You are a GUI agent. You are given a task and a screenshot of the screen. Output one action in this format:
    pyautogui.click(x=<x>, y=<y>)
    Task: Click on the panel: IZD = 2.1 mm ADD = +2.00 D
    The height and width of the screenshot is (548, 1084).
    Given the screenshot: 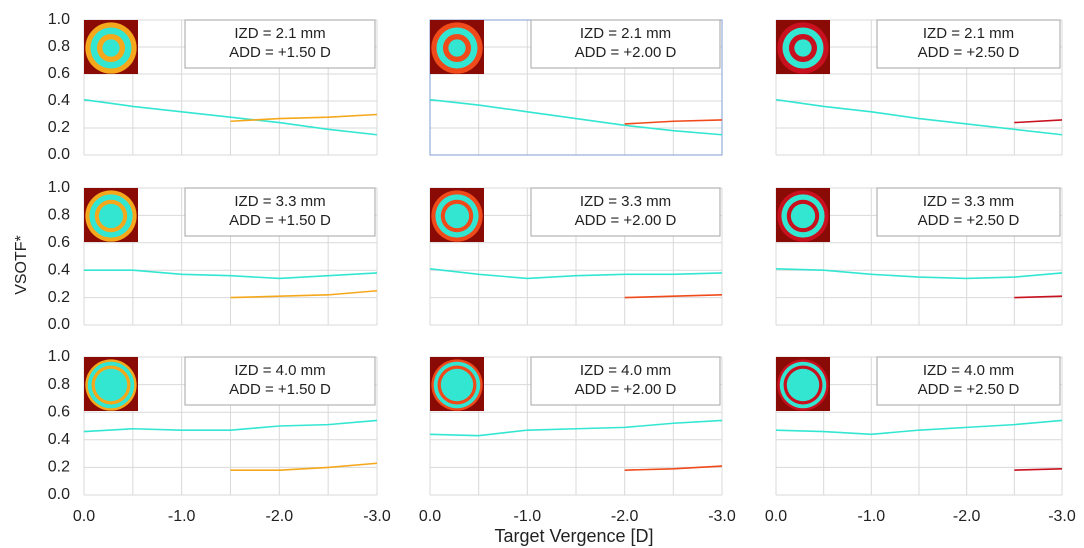 What is the action you would take?
    pyautogui.click(x=576, y=87)
    